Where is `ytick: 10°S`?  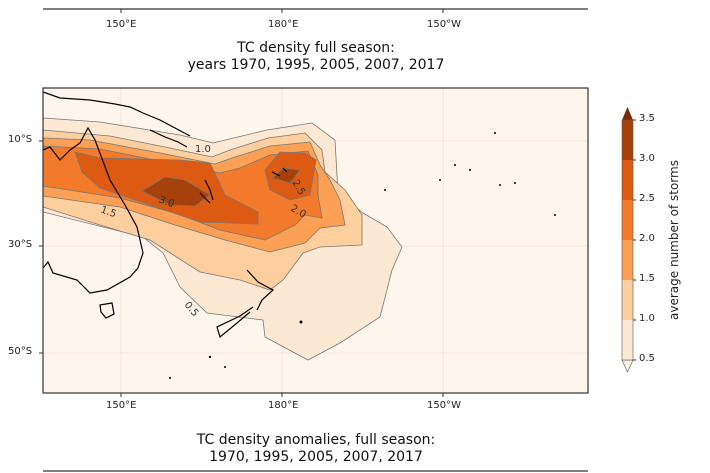
ytick: 10°S is located at coordinates (20, 139).